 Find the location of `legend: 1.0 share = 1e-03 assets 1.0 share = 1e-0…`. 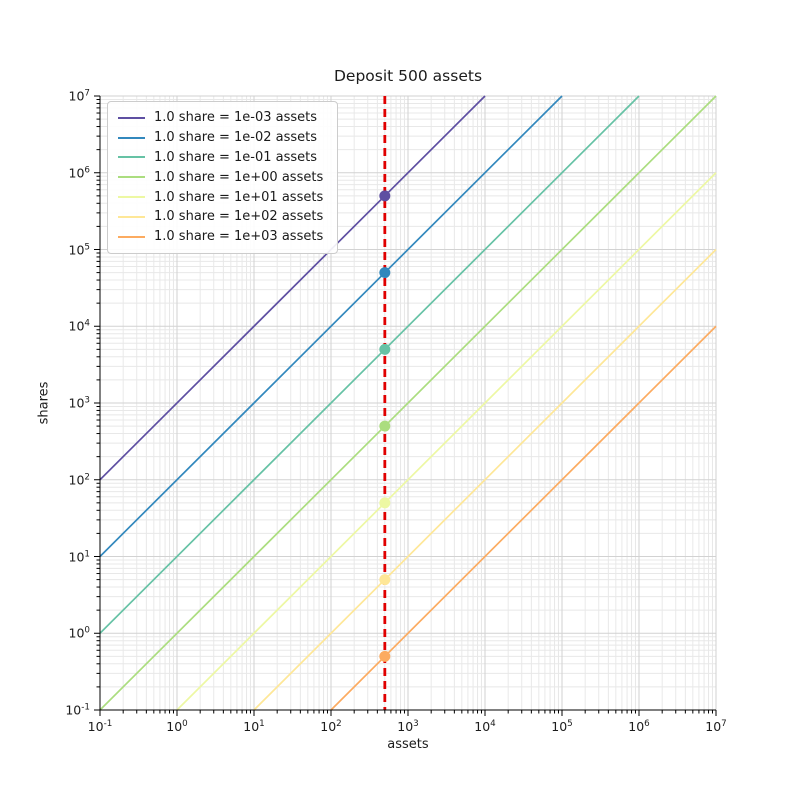

legend: 1.0 share = 1e-03 assets 1.0 share = 1e-0… is located at coordinates (222, 177).